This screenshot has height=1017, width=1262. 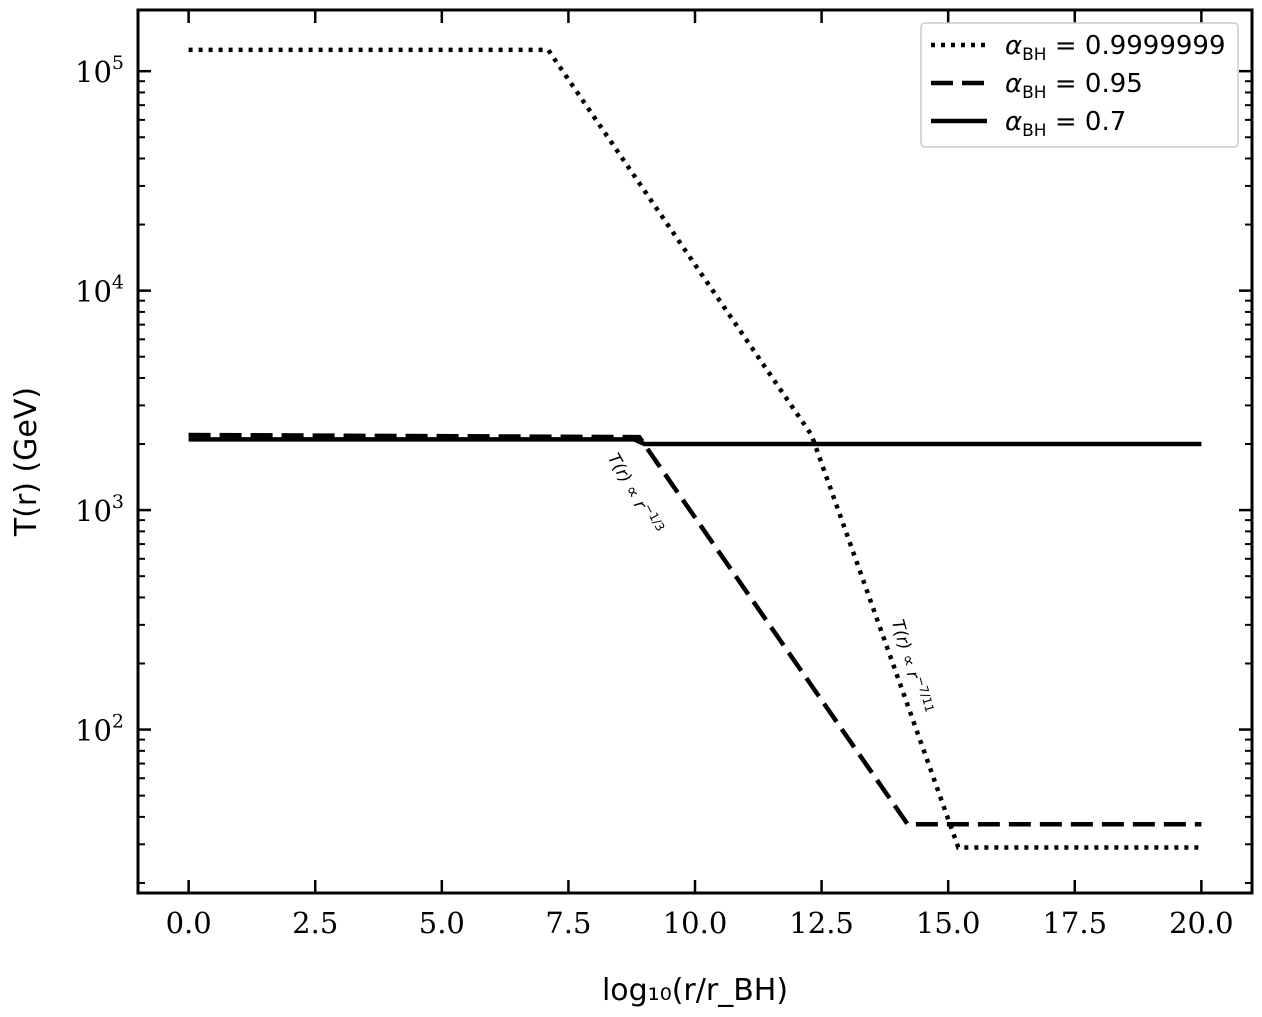 What do you see at coordinates (442, 923) in the screenshot?
I see `x-tick-label: 5.0` at bounding box center [442, 923].